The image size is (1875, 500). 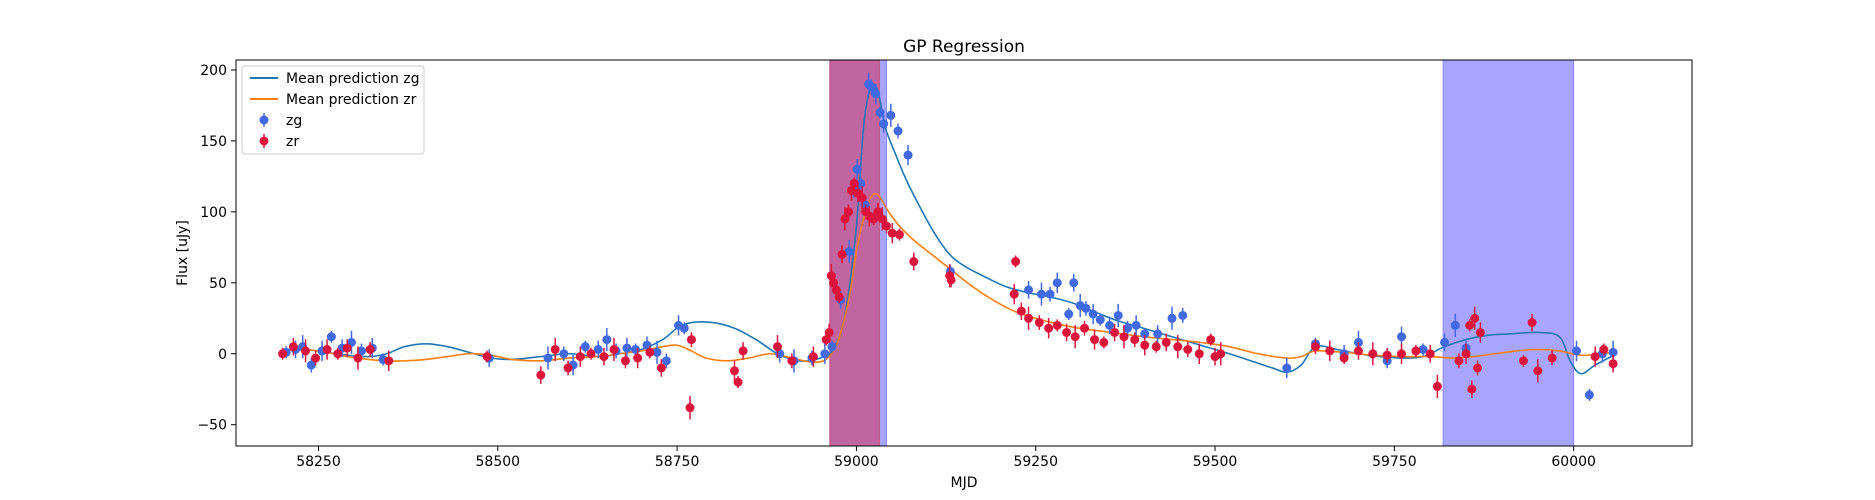 I want to click on x-axis-label: MJD, so click(x=964, y=483).